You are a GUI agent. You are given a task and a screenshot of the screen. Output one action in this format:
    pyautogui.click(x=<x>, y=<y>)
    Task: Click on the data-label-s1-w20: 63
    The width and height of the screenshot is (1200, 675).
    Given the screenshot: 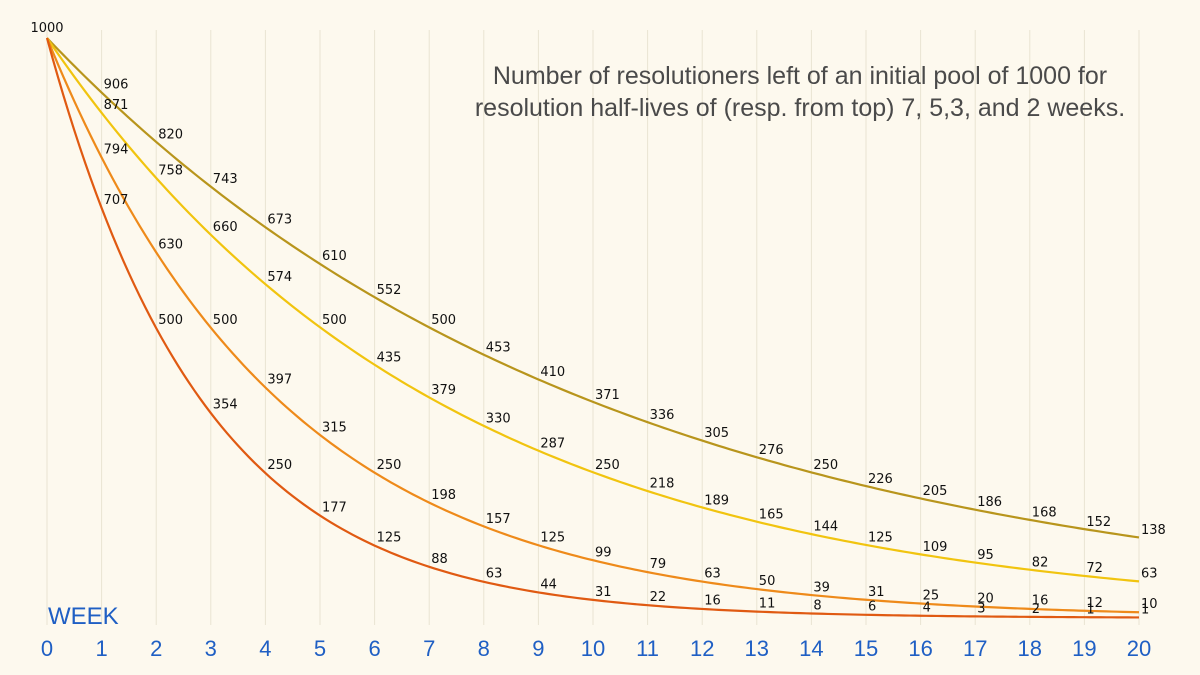 What is the action you would take?
    pyautogui.click(x=1149, y=573)
    